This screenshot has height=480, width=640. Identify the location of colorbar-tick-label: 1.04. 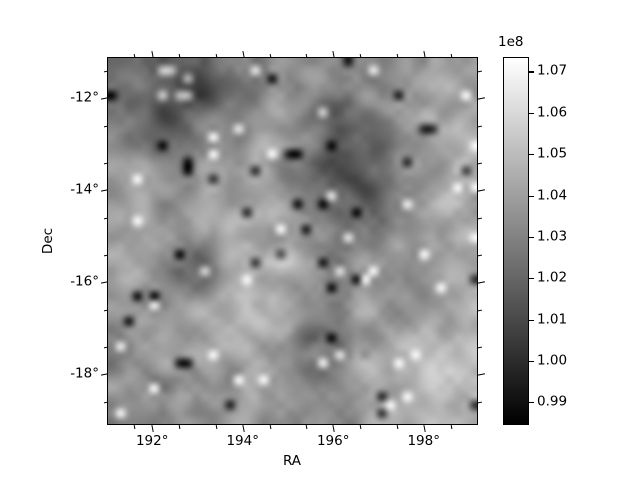
(552, 194).